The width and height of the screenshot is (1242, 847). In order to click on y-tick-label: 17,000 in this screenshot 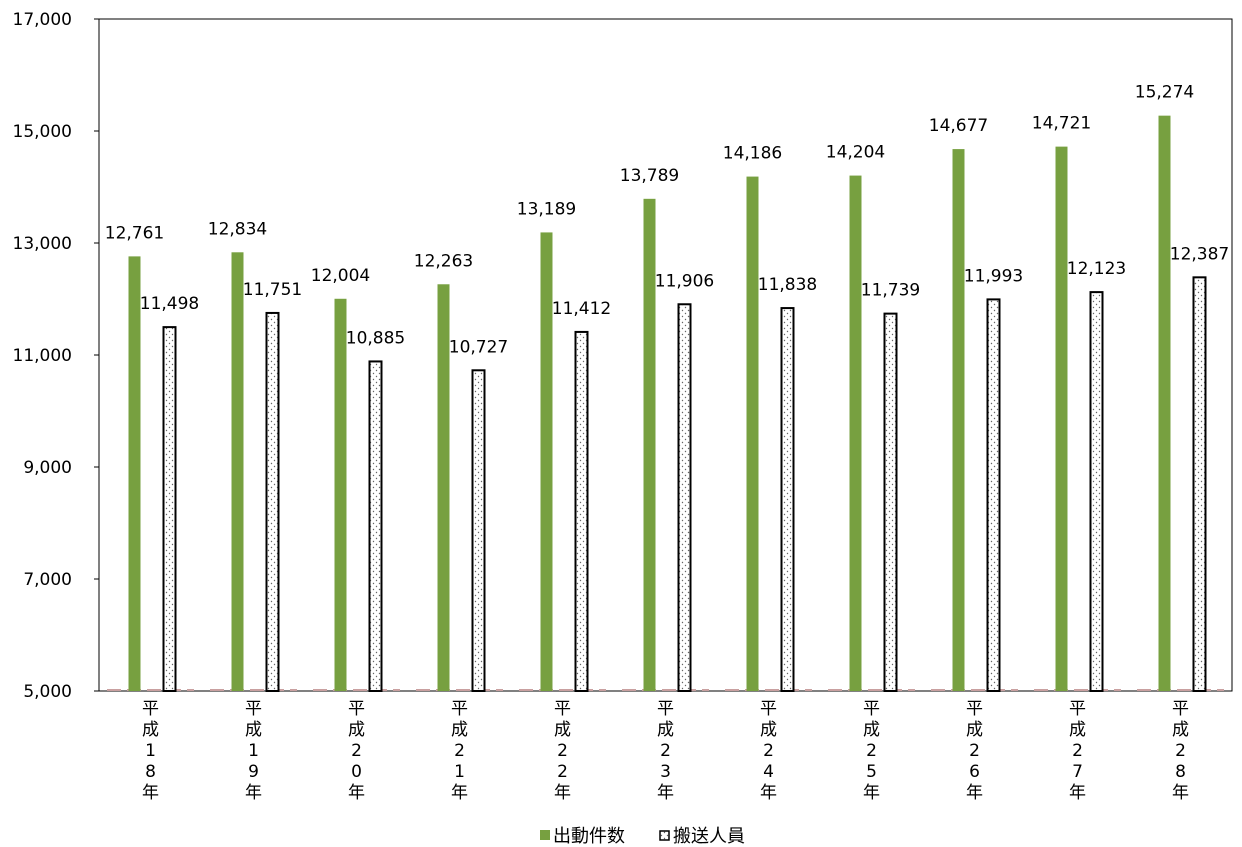, I will do `click(42, 20)`.